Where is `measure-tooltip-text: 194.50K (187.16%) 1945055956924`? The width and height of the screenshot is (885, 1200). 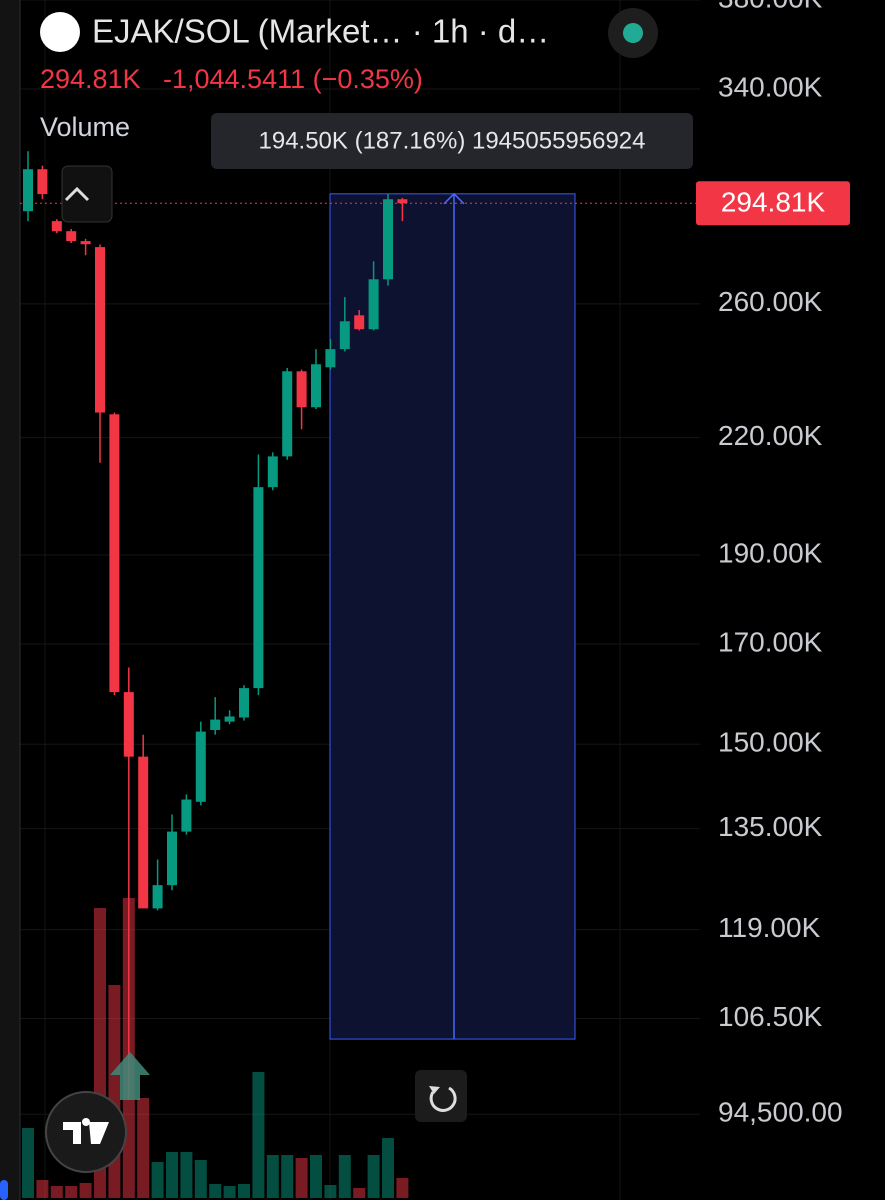 measure-tooltip-text: 194.50K (187.16%) 1945055956924 is located at coordinates (452, 140).